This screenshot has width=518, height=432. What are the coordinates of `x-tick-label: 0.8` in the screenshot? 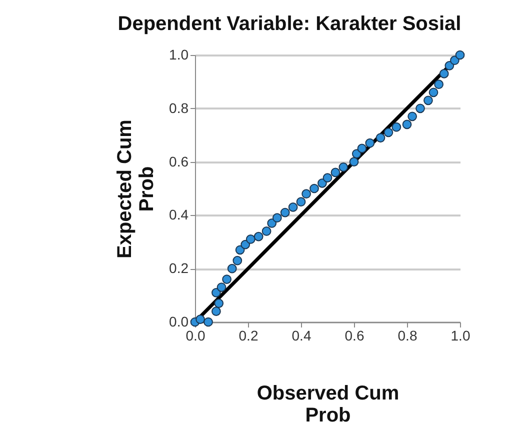 It's located at (408, 336).